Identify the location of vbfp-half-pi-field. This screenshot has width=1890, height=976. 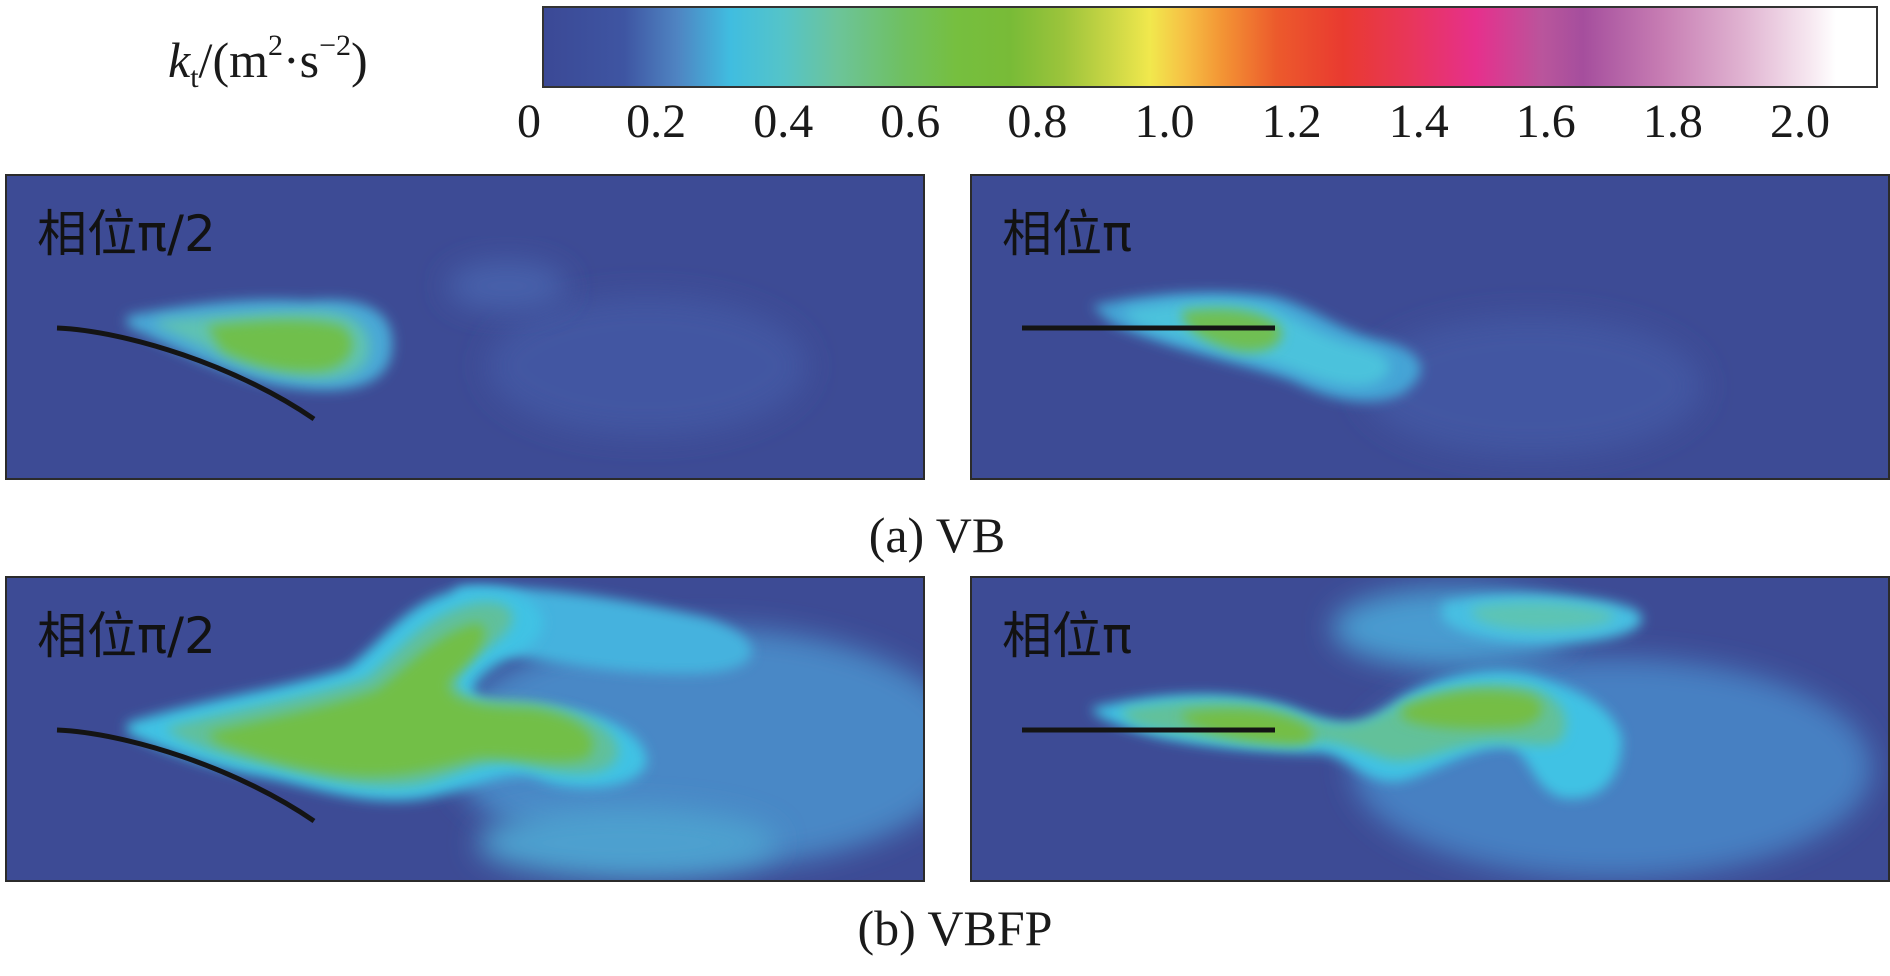
(465, 729).